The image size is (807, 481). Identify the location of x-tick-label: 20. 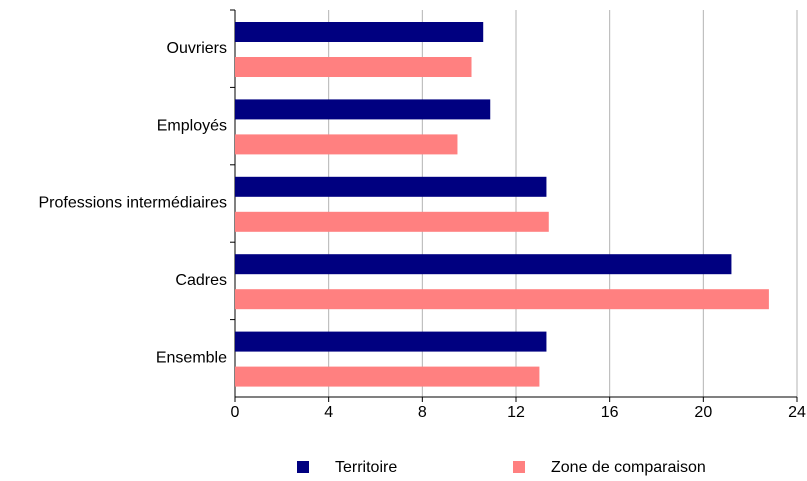
(703, 412).